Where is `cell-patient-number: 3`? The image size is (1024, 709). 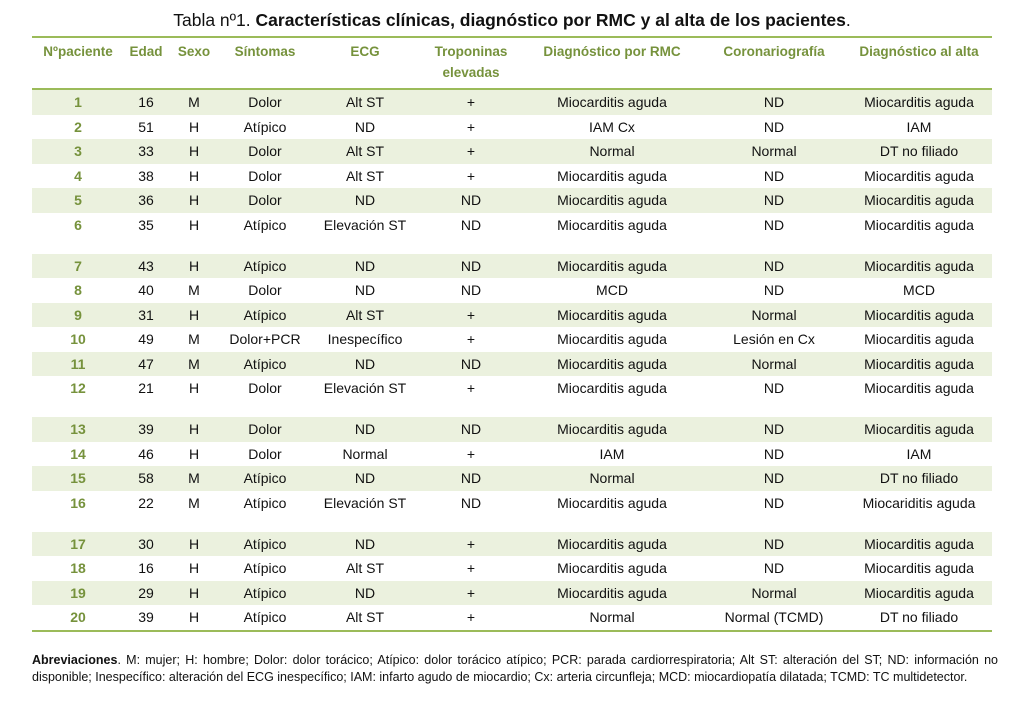
cell-patient-number: 3 is located at coordinates (78, 151).